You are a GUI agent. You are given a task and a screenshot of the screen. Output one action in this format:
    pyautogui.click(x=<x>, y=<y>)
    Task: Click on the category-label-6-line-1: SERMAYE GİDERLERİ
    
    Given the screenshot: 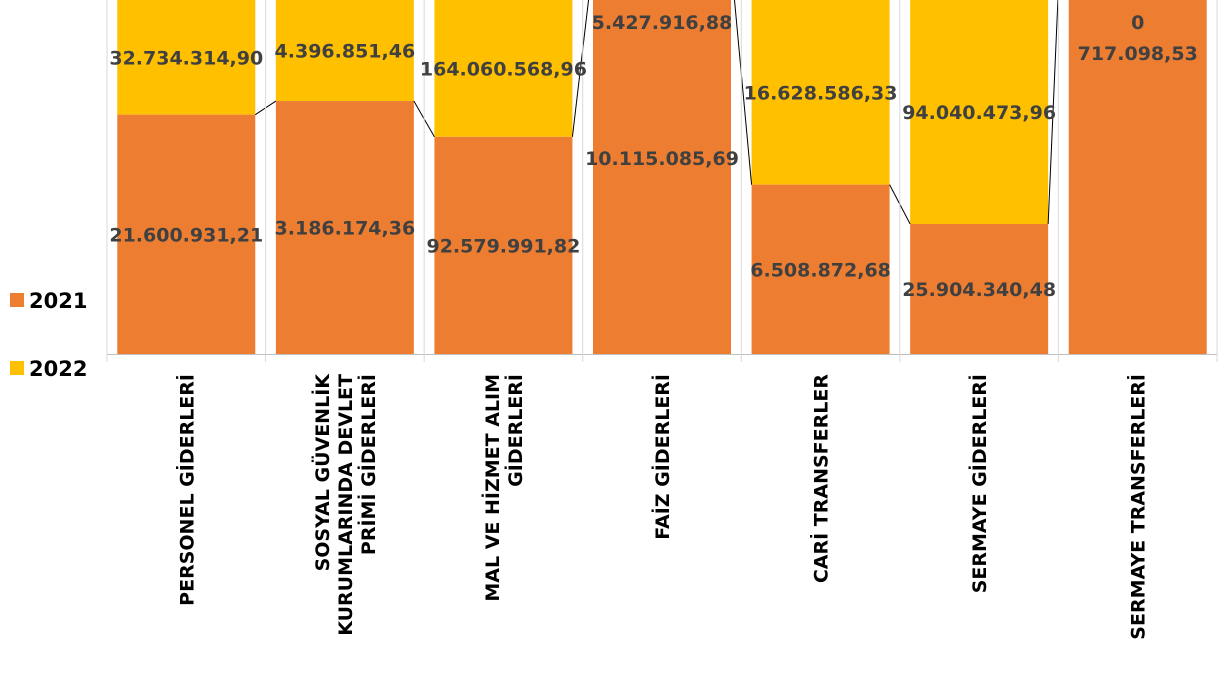 What is the action you would take?
    pyautogui.click(x=979, y=483)
    